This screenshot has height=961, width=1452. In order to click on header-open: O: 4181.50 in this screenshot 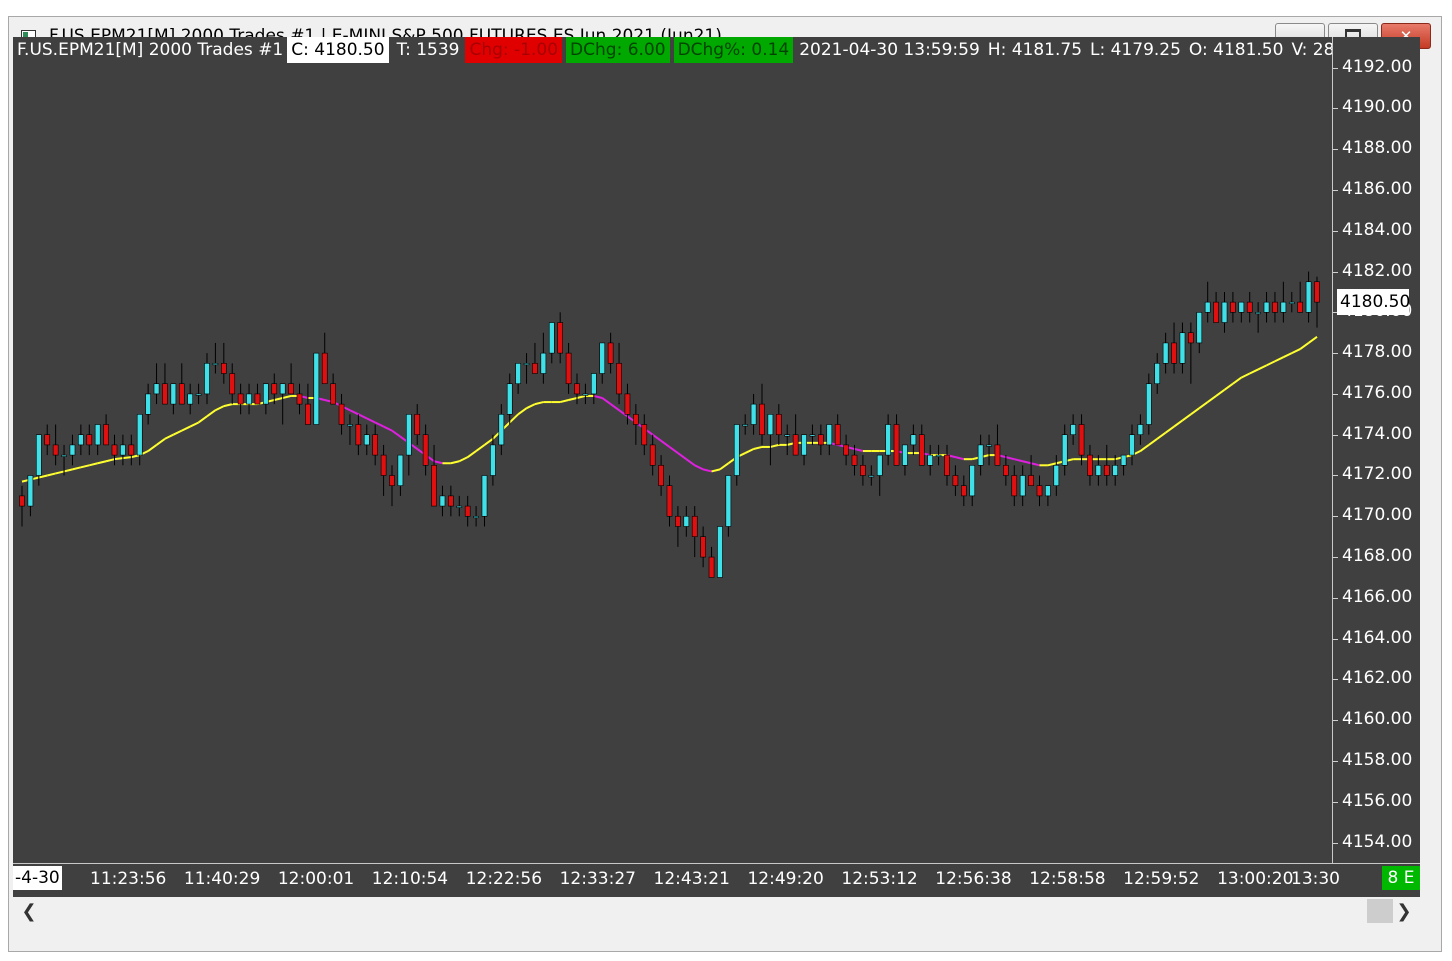, I will do `click(1236, 50)`.